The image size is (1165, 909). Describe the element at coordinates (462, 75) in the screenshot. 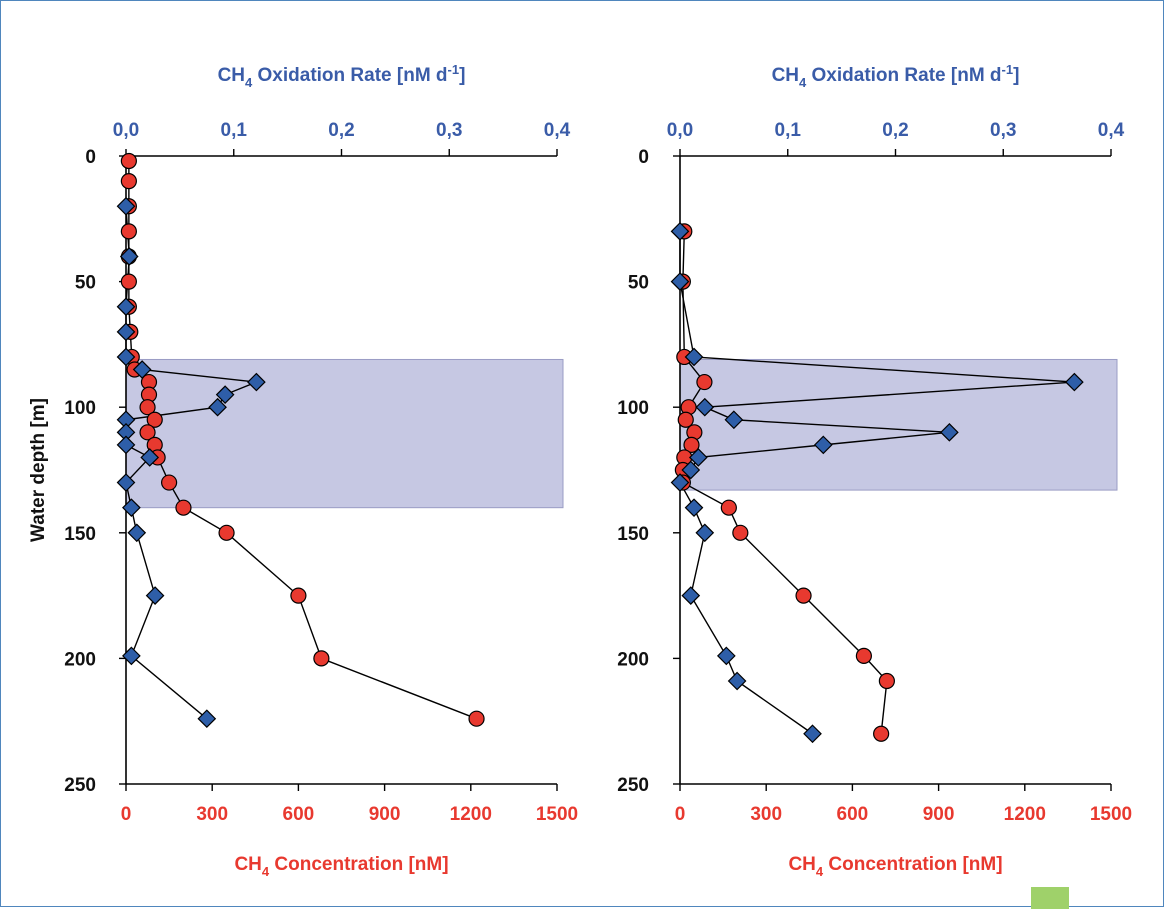

I see `top-x-axis-label-part: ]` at that location.